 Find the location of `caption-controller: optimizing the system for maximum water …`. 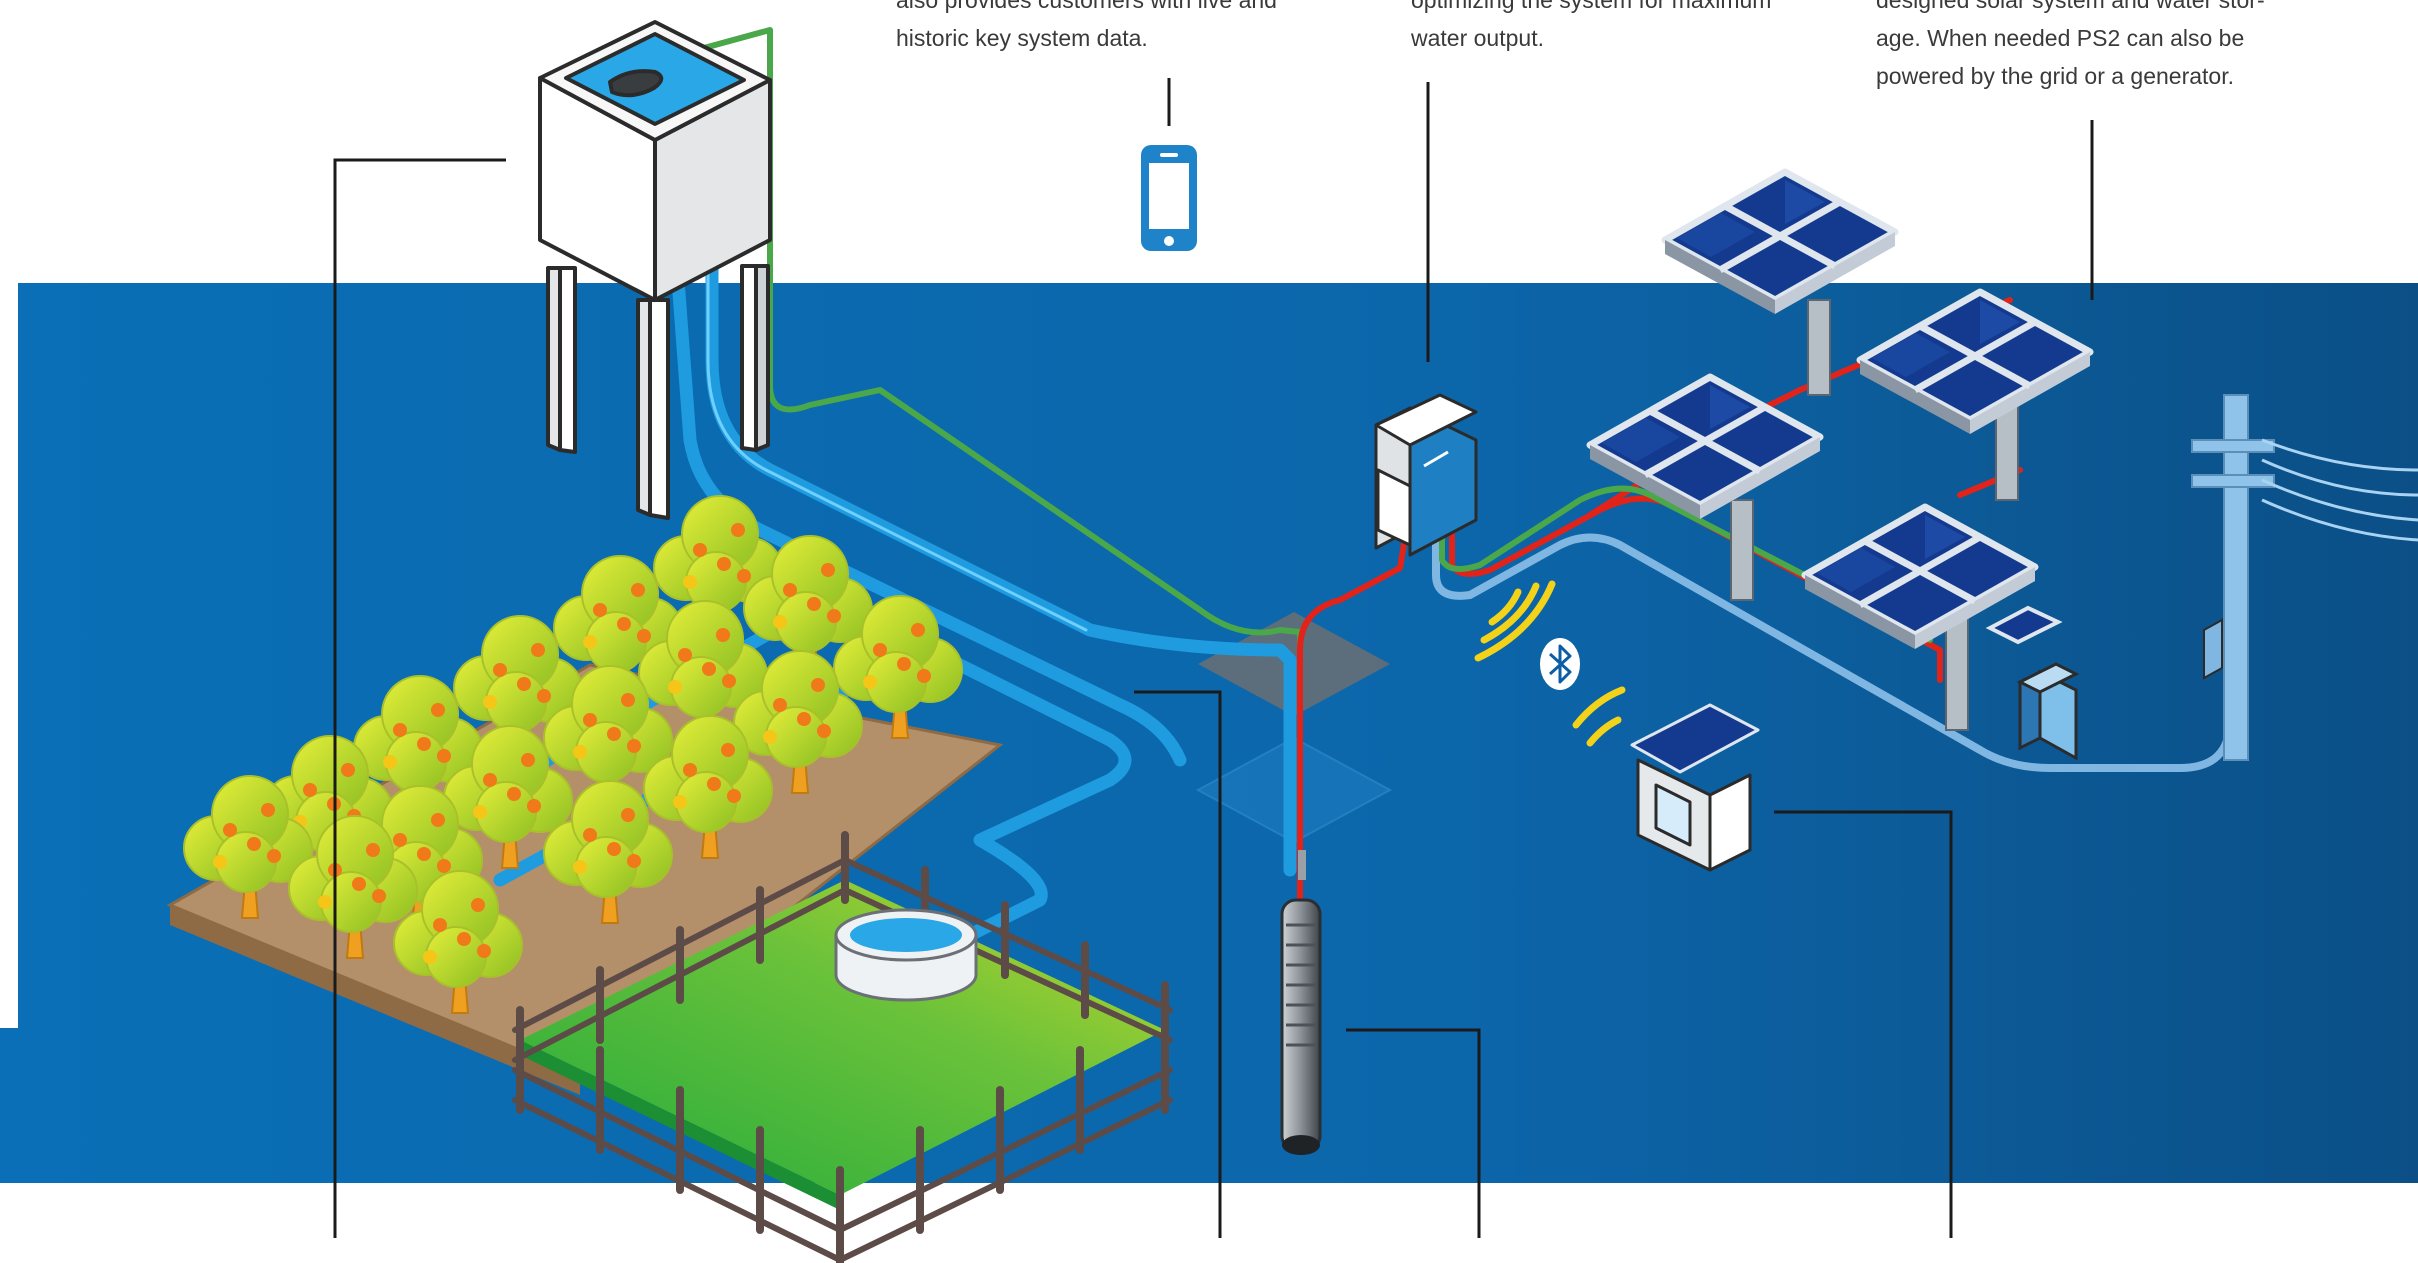

caption-controller: optimizing the system for maximum water … is located at coordinates (1591, 28).